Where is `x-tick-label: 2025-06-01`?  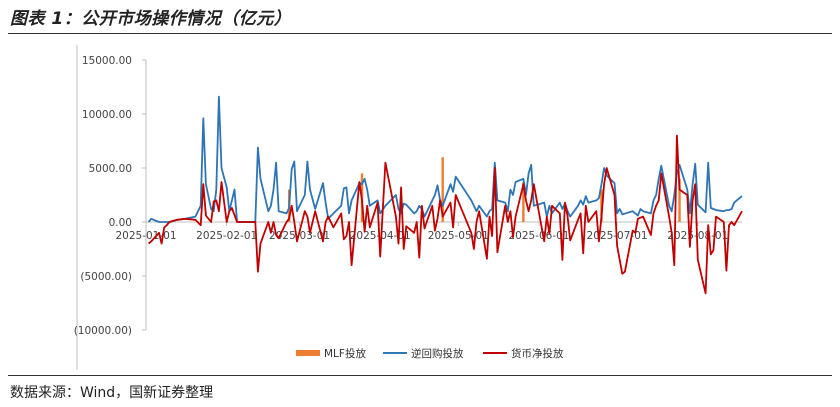
x-tick-label: 2025-06-01 is located at coordinates (538, 236).